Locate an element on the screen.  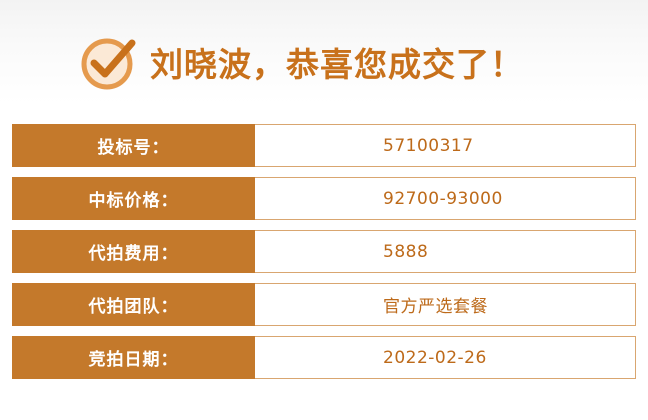
row-value: 57100317 is located at coordinates (445, 145).